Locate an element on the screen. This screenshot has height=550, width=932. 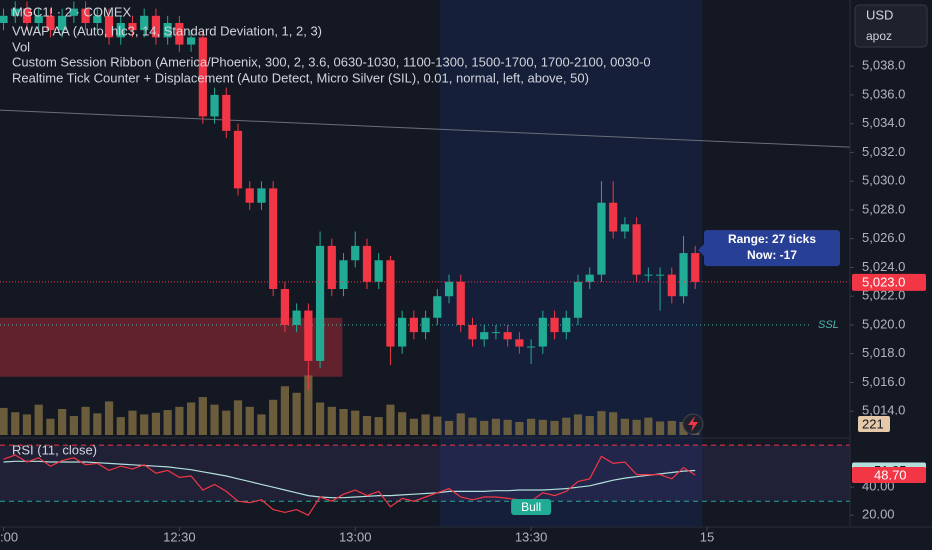
alert-bolt is located at coordinates (693, 424).